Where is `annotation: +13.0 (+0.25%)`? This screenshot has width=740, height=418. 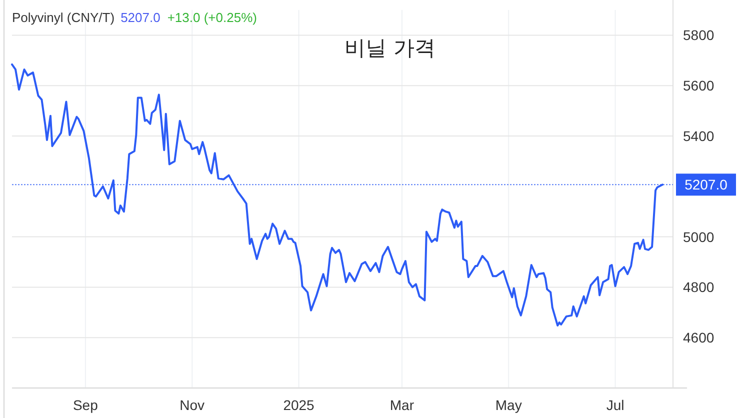
annotation: +13.0 (+0.25%) is located at coordinates (212, 17).